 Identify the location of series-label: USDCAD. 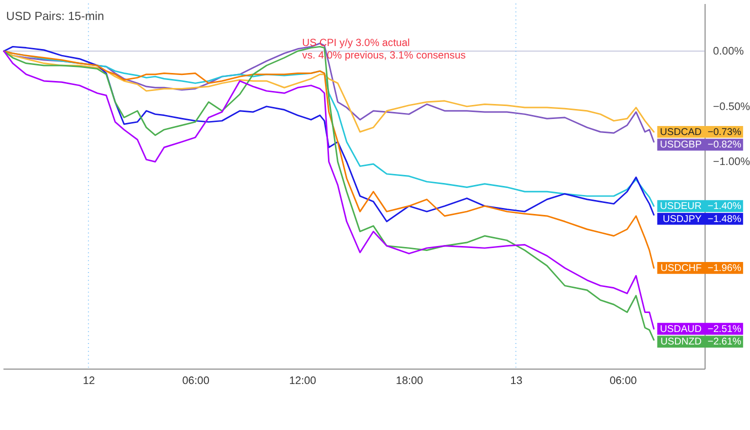
(681, 132).